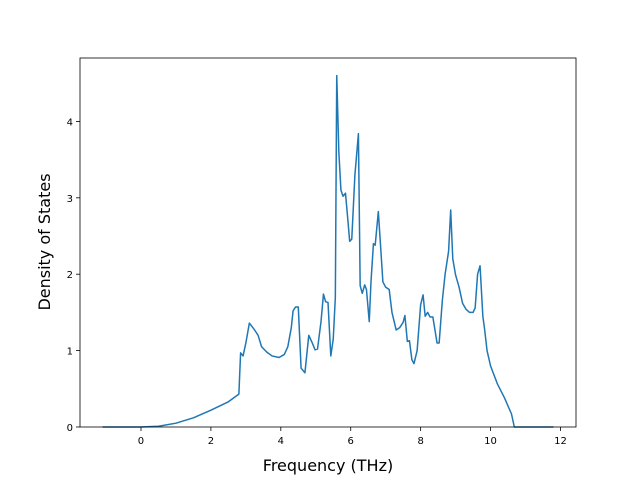  Describe the element at coordinates (70, 199) in the screenshot. I see `y-tick-label: 3` at that location.